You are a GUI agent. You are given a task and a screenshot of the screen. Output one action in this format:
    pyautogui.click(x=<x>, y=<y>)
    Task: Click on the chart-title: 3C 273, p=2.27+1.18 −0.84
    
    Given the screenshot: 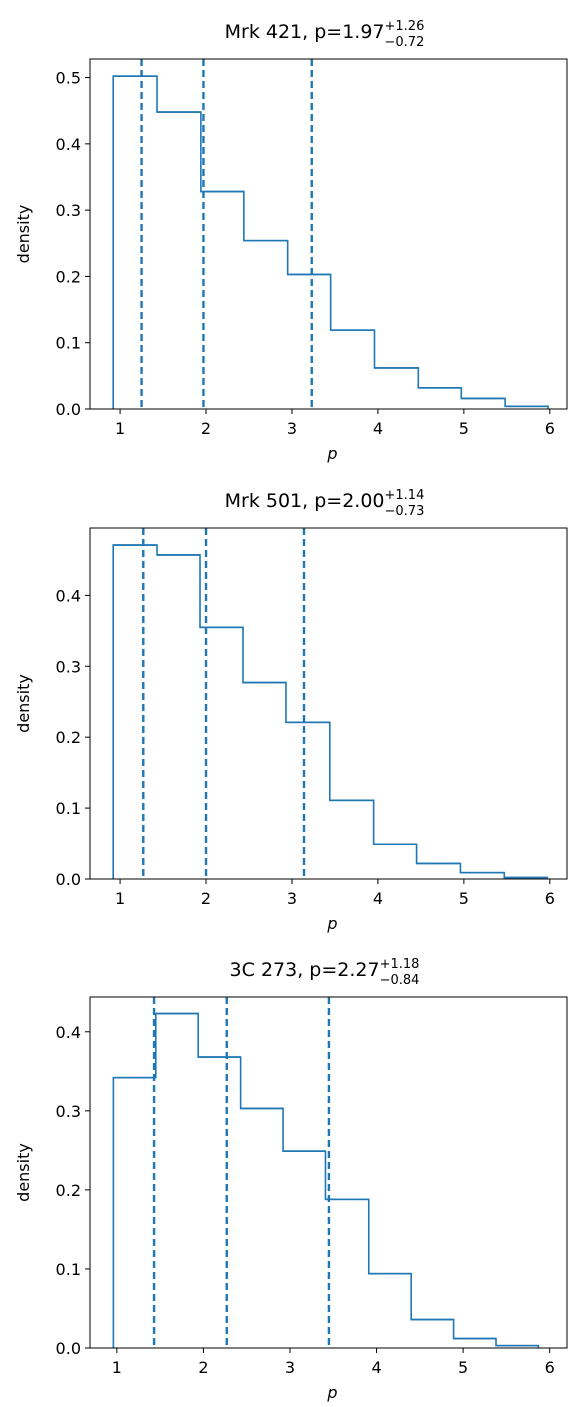 What is the action you would take?
    pyautogui.click(x=325, y=972)
    